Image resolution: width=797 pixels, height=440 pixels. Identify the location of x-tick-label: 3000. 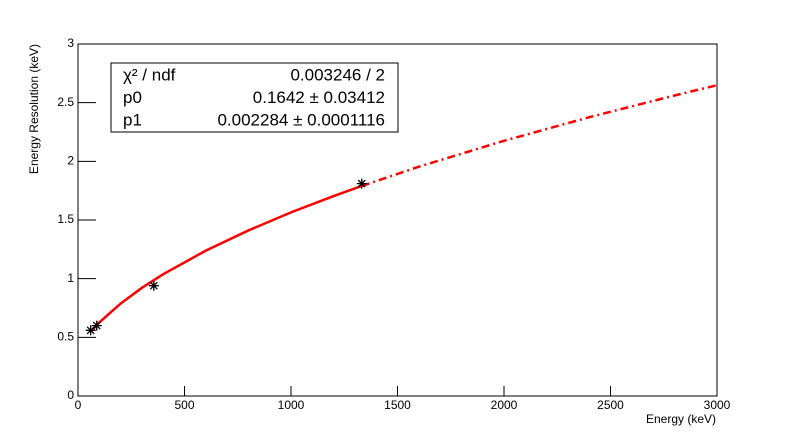
(717, 405).